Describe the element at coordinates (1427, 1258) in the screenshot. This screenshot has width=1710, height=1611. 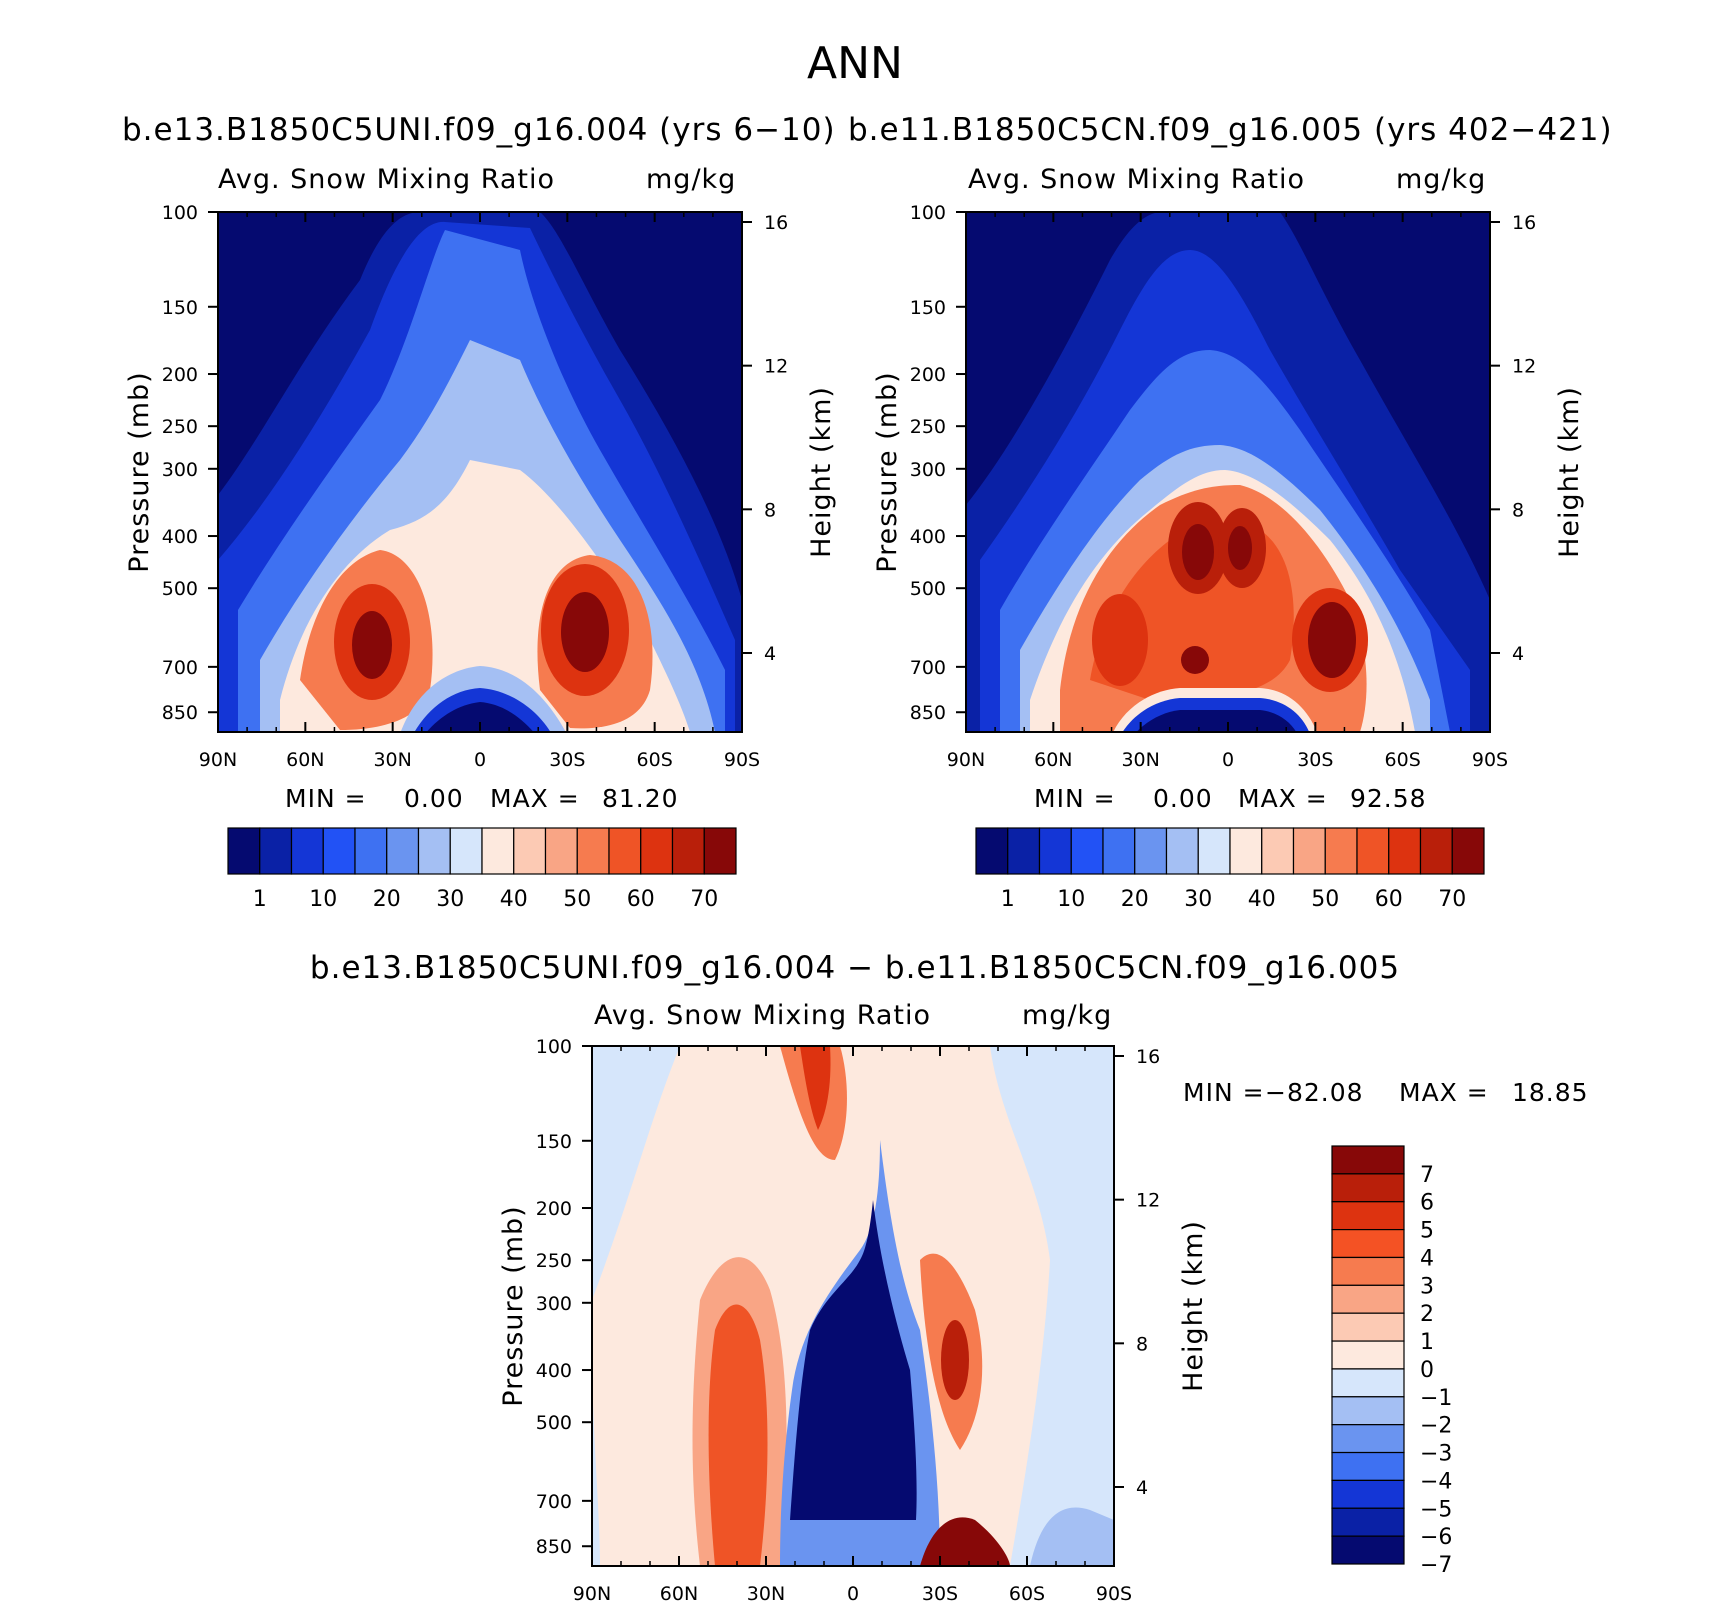
I see `colorbar-tick-label: 4` at that location.